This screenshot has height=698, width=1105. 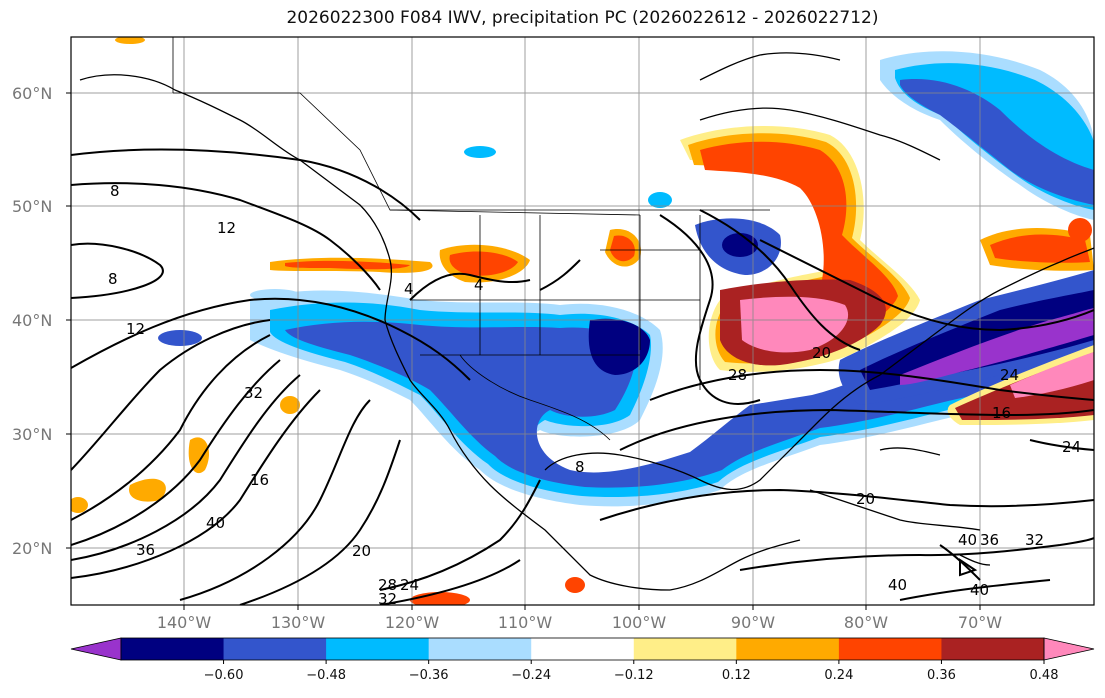 I want to click on positive-precip-atlantic, so click(x=1020, y=326).